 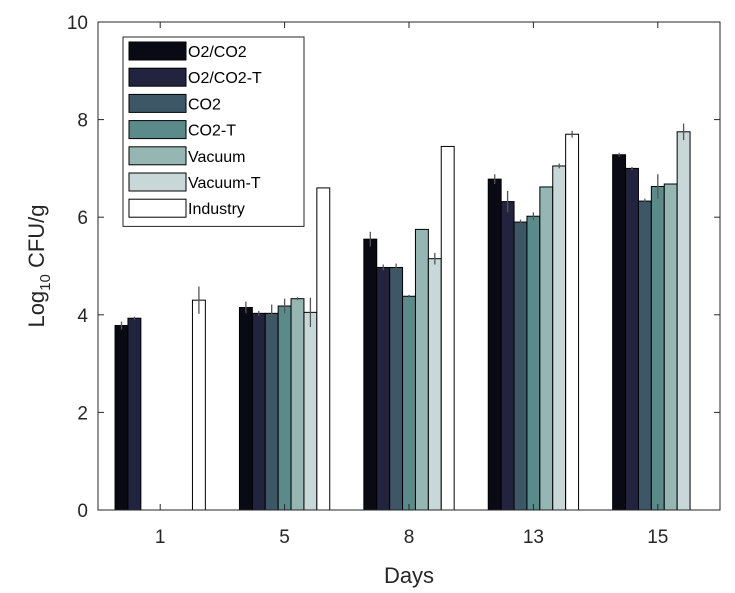 I want to click on x-tick-label: 13, so click(x=533, y=537).